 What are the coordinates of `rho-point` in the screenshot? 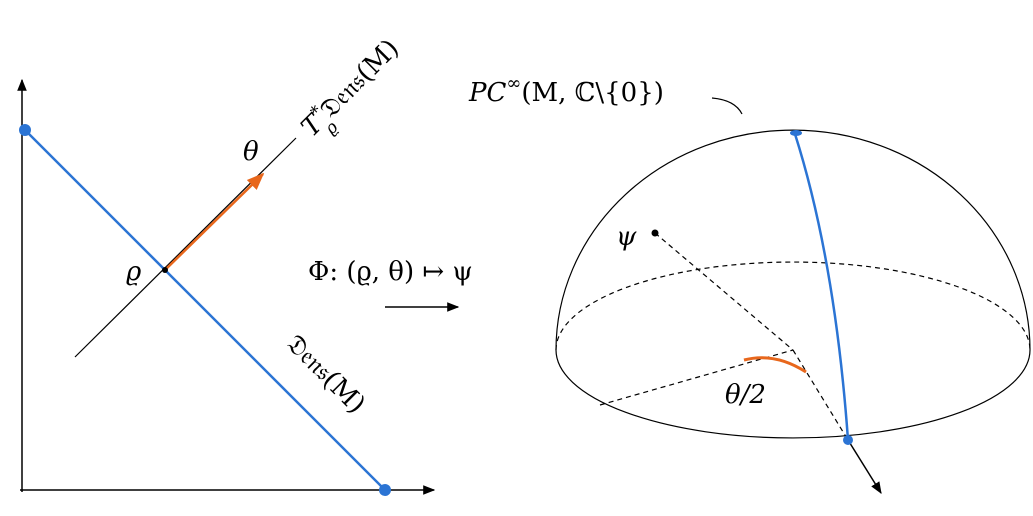 It's located at (165, 270).